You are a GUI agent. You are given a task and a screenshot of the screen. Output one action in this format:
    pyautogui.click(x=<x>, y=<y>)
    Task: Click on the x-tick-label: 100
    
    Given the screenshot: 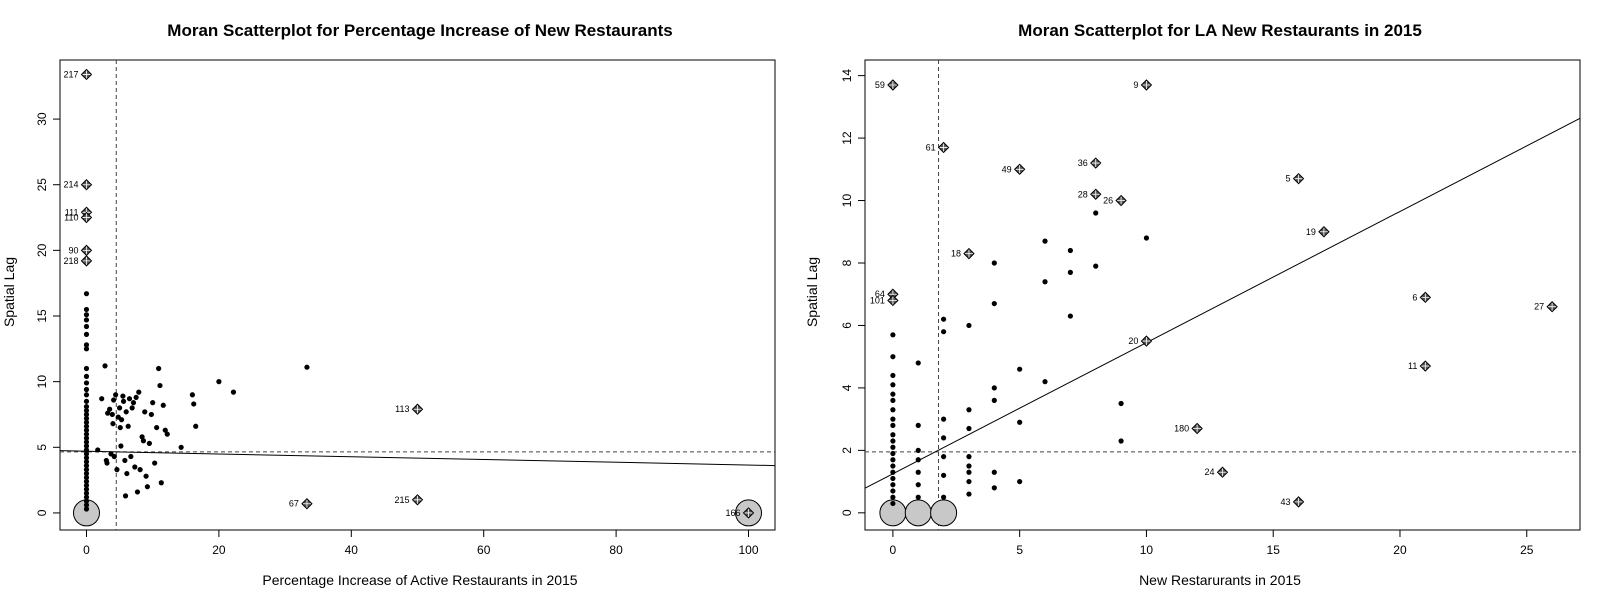 What is the action you would take?
    pyautogui.click(x=749, y=550)
    